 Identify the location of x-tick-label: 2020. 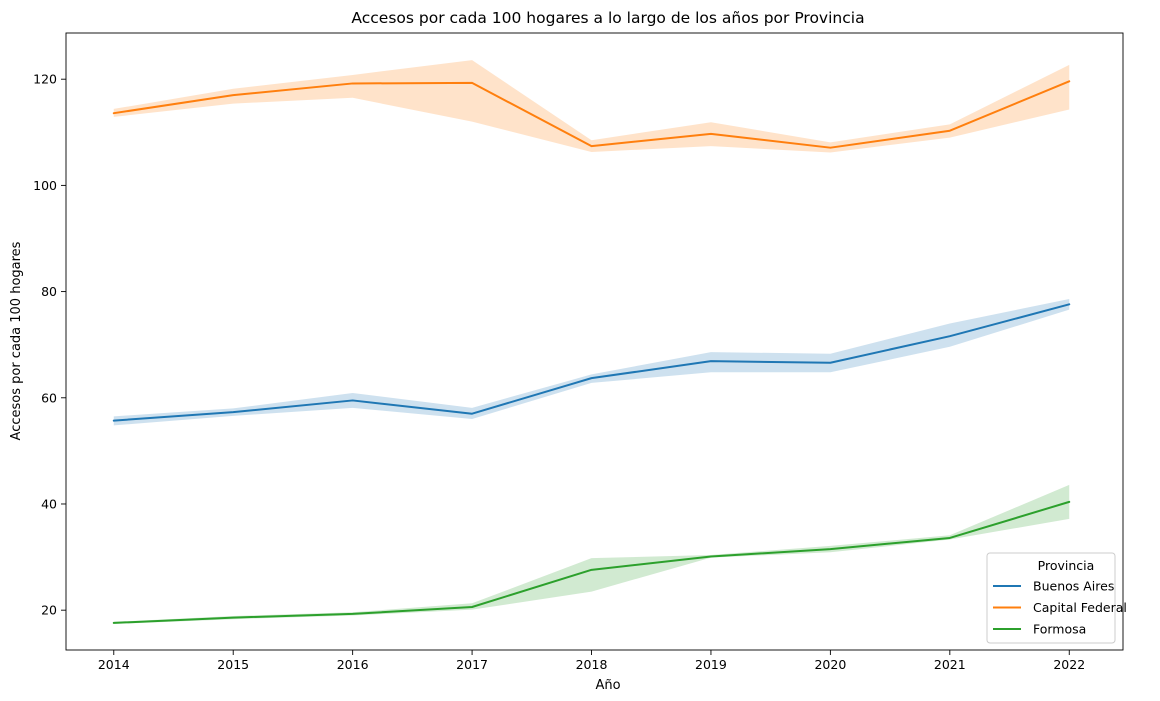
(830, 664).